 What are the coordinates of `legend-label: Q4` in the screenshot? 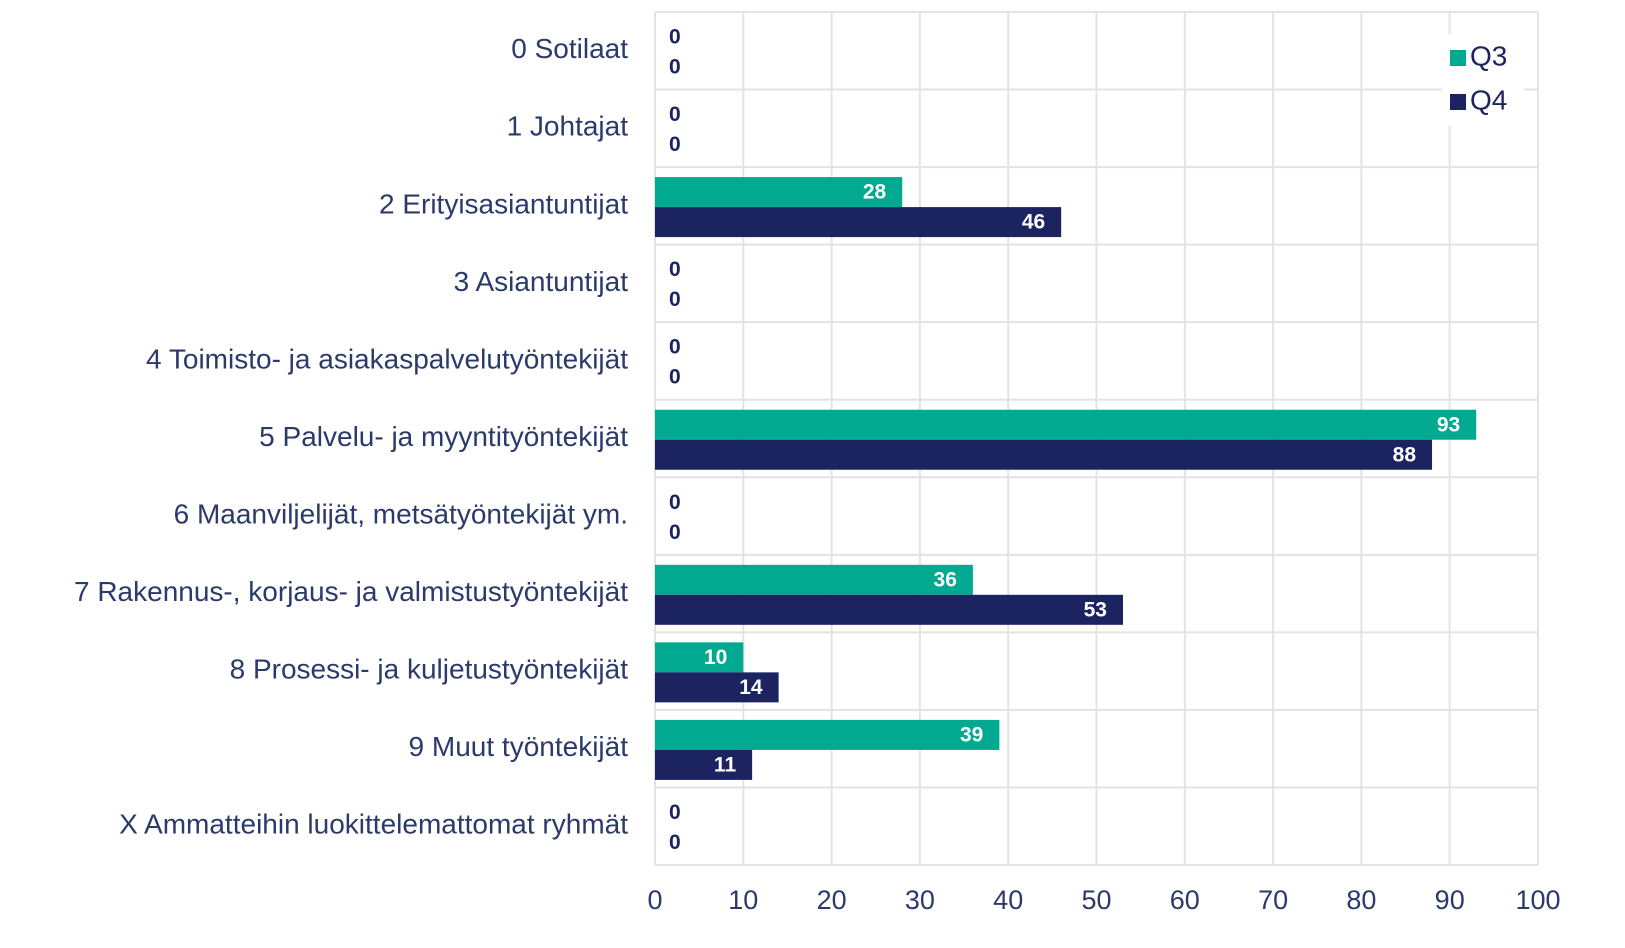 It's located at (1488, 99).